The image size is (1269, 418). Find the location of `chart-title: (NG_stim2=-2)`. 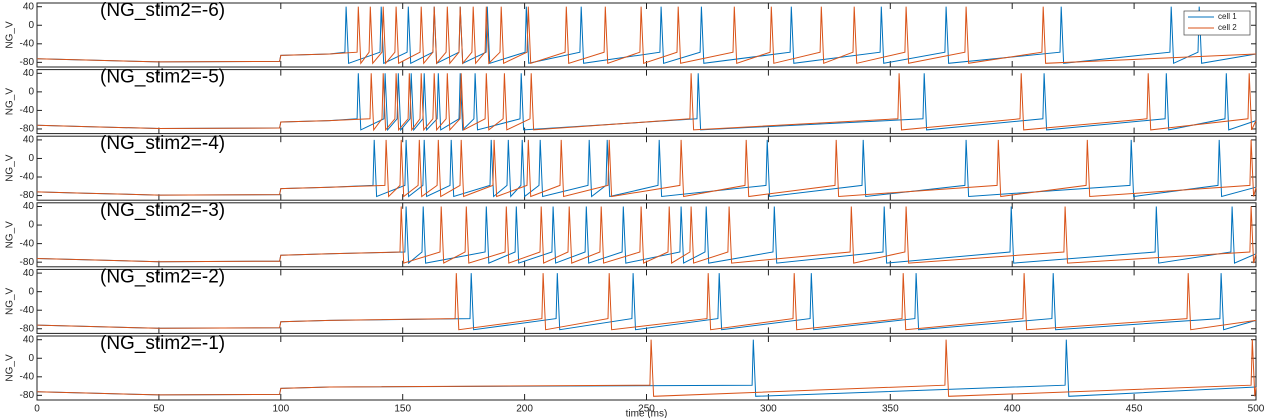

chart-title: (NG_stim2=-2) is located at coordinates (162, 276).